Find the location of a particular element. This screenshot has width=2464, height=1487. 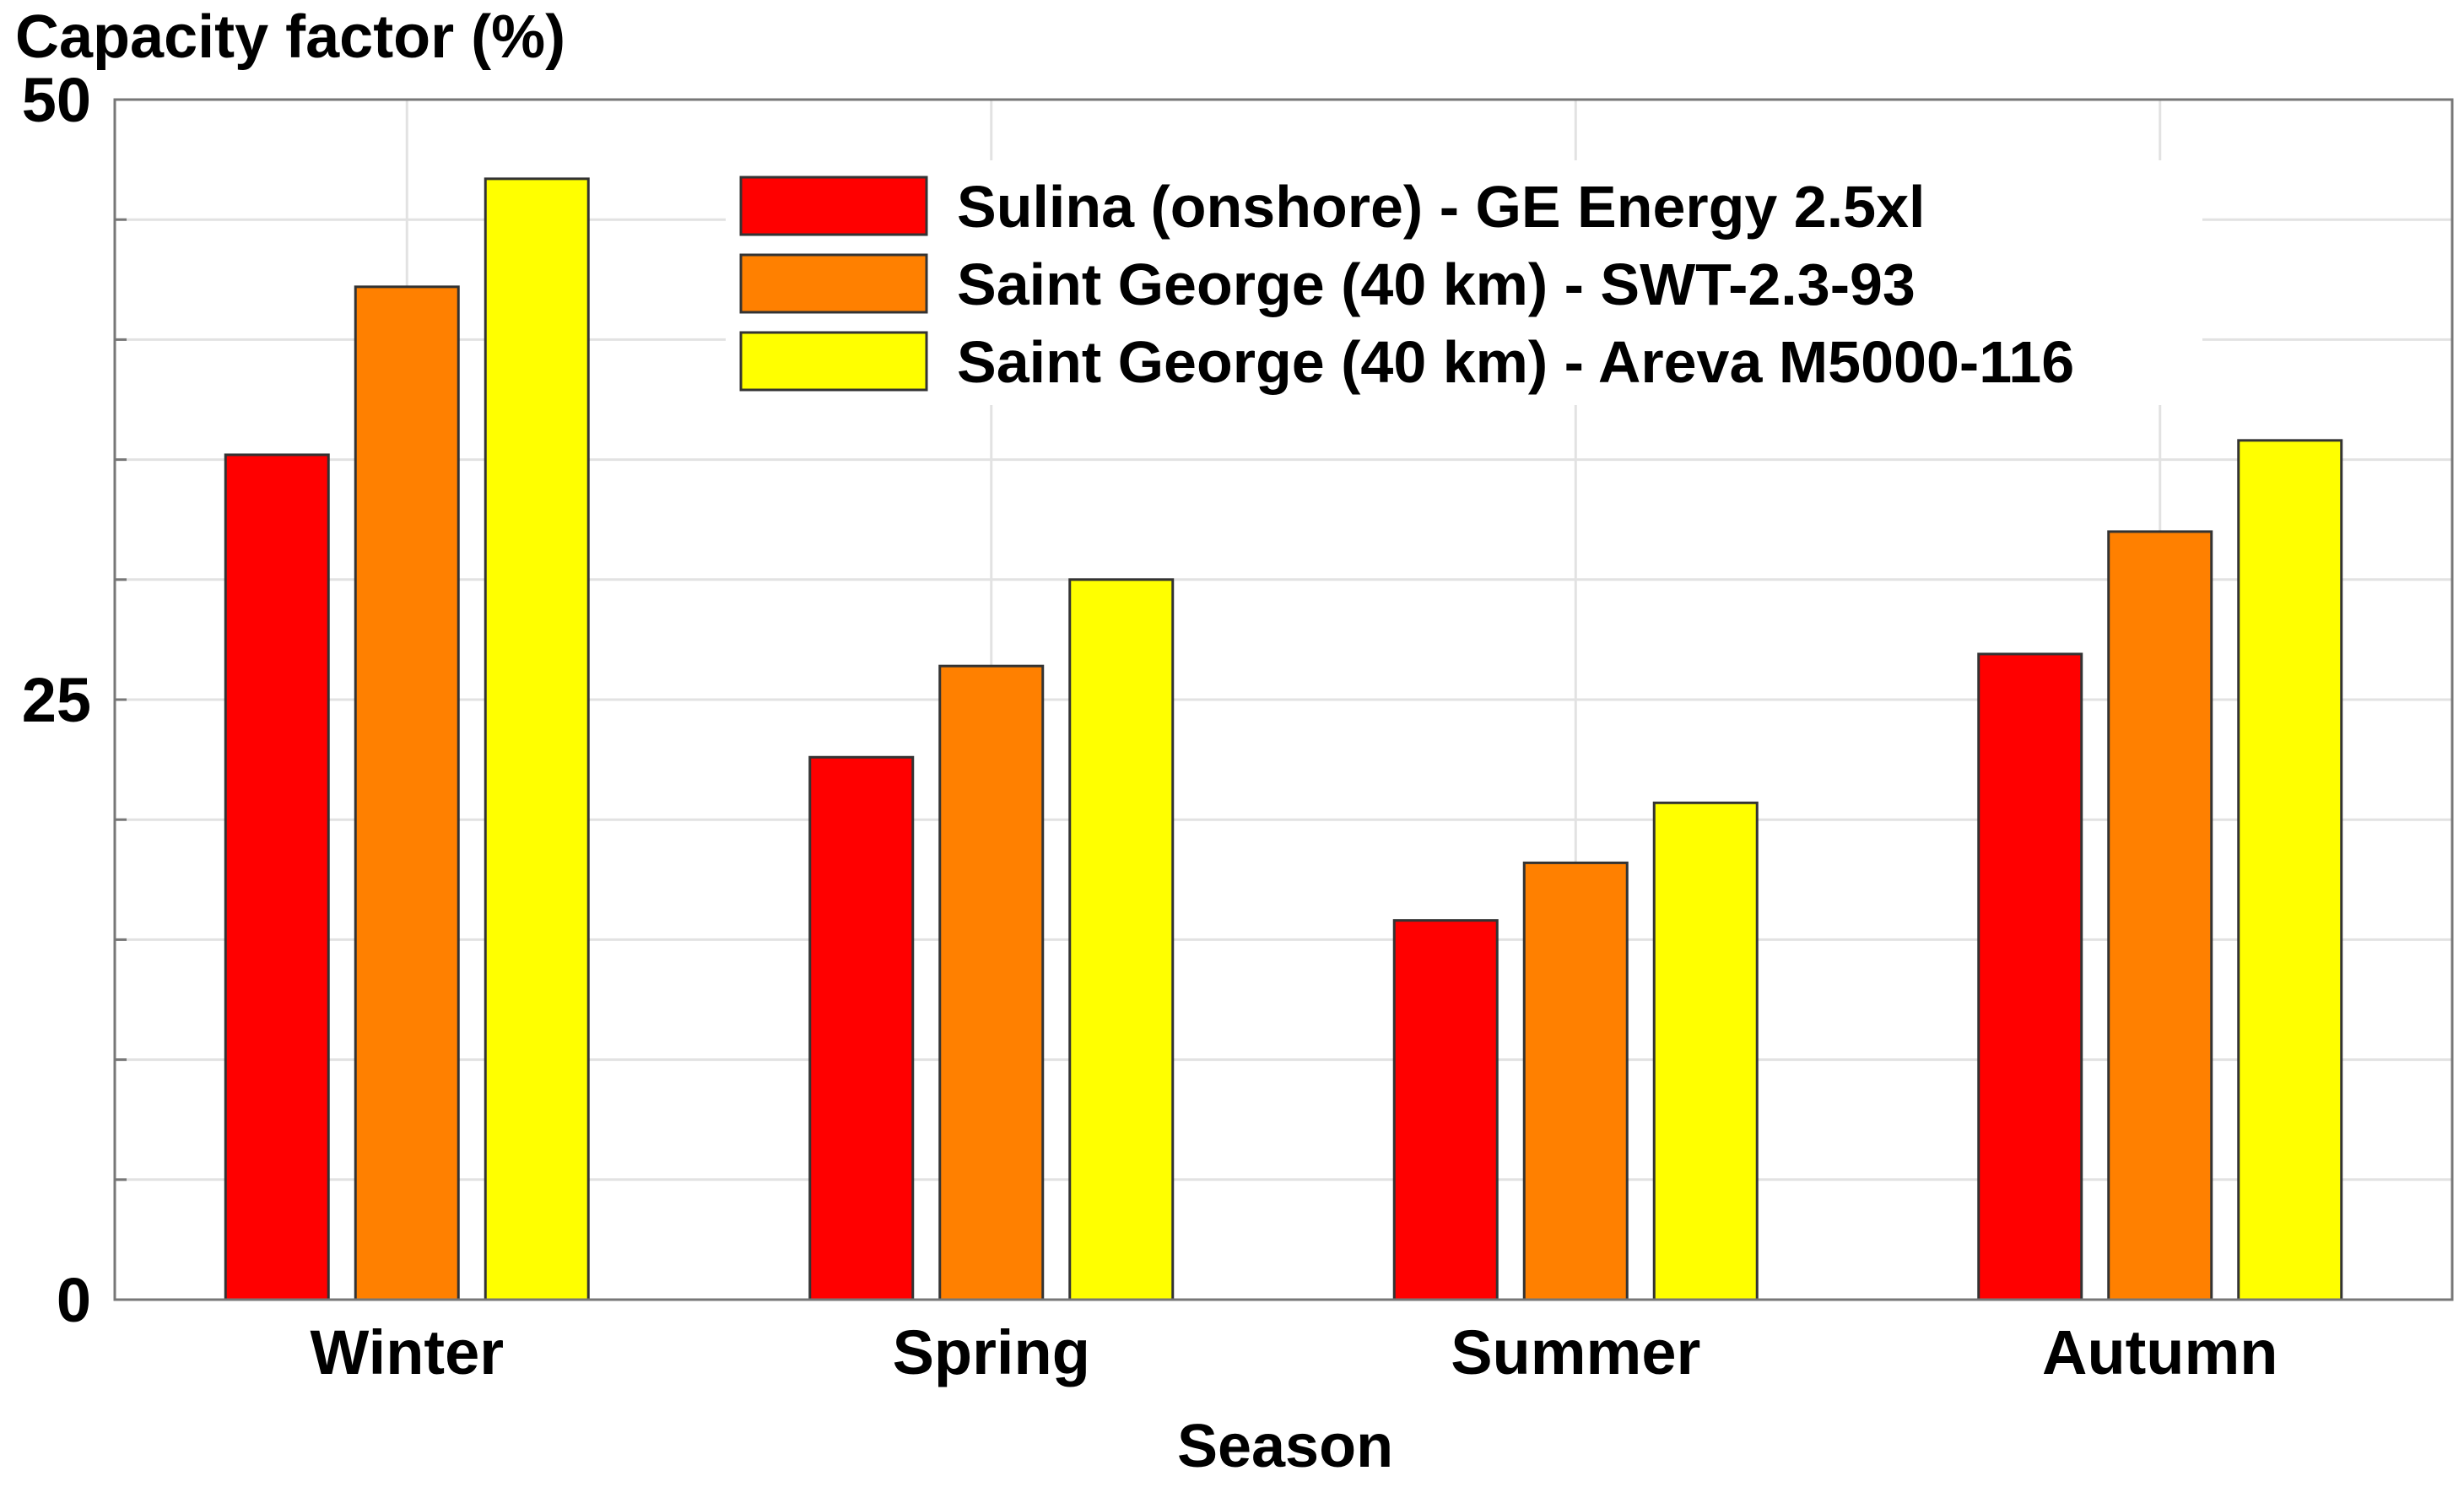

legend-label-1: Sulina (onshore) - GE Energy 2.5xl is located at coordinates (1441, 207).